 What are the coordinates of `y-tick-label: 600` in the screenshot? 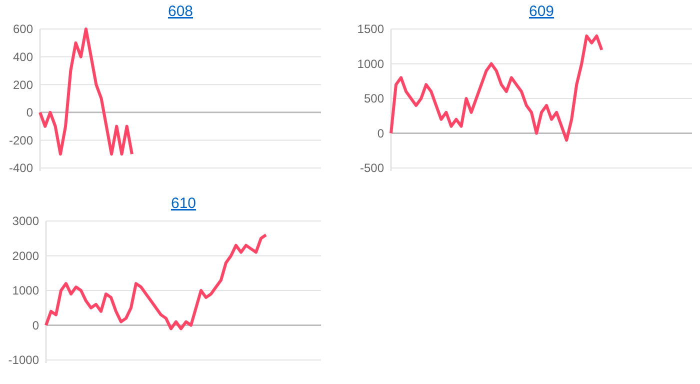 It's located at (23, 29).